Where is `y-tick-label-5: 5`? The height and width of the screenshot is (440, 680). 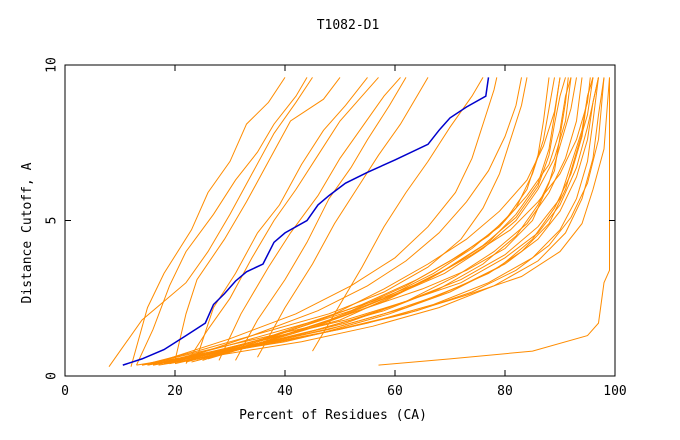
y-tick-label-5: 5 is located at coordinates (52, 221).